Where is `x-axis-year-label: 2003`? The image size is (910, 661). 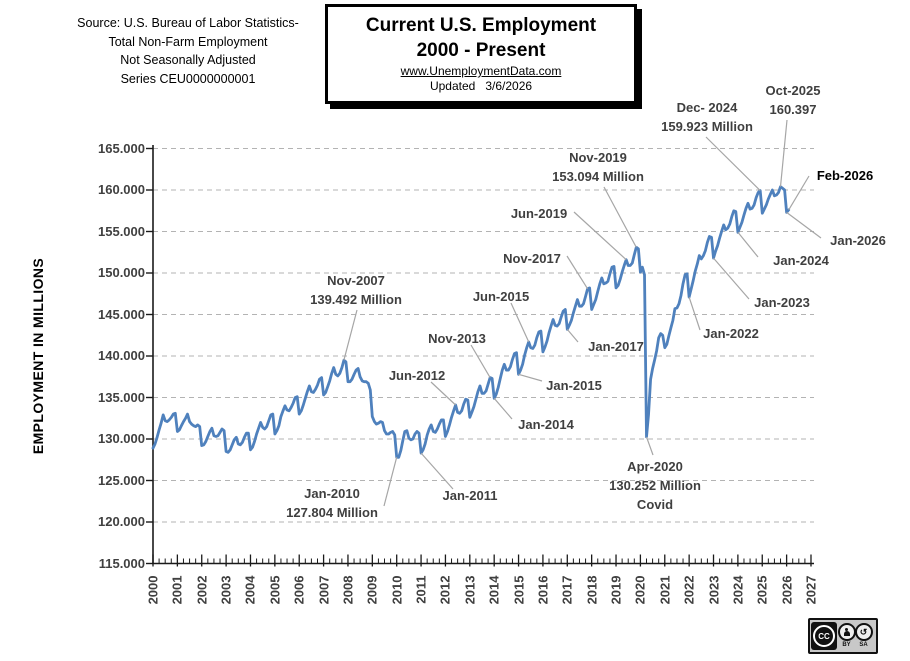 x-axis-year-label: 2003 is located at coordinates (226, 589).